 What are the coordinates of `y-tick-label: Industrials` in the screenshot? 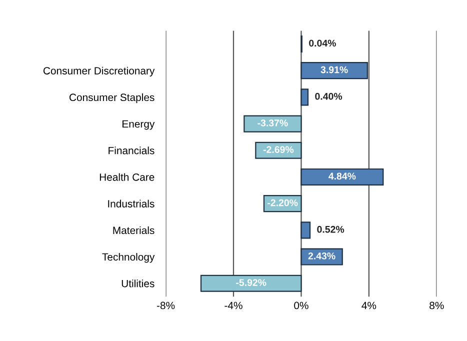 It's located at (131, 204).